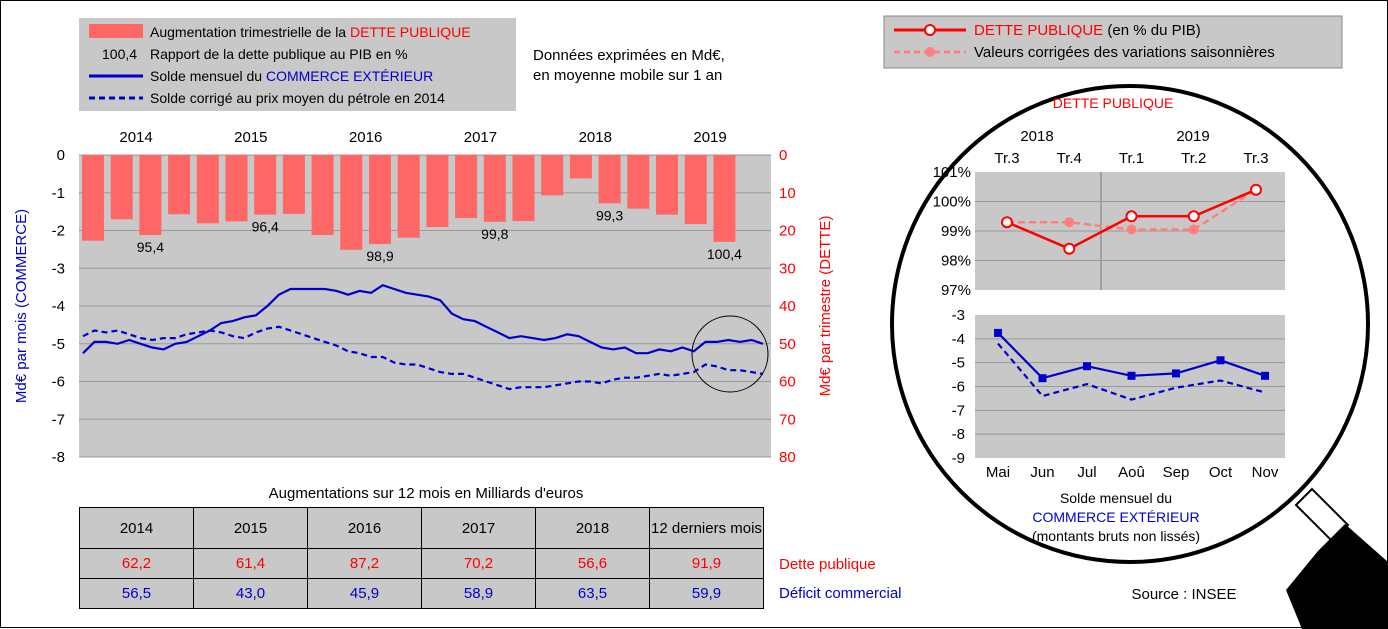  I want to click on right-legend-item1: DETTE PUBLIQUE (en % du PIB), so click(1087, 30).